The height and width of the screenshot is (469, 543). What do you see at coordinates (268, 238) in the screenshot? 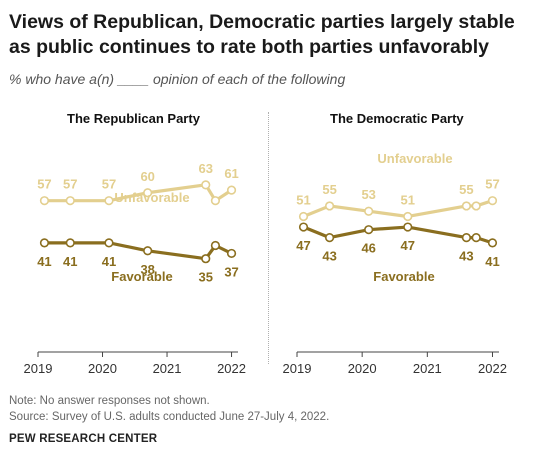
I see `panel-divider` at bounding box center [268, 238].